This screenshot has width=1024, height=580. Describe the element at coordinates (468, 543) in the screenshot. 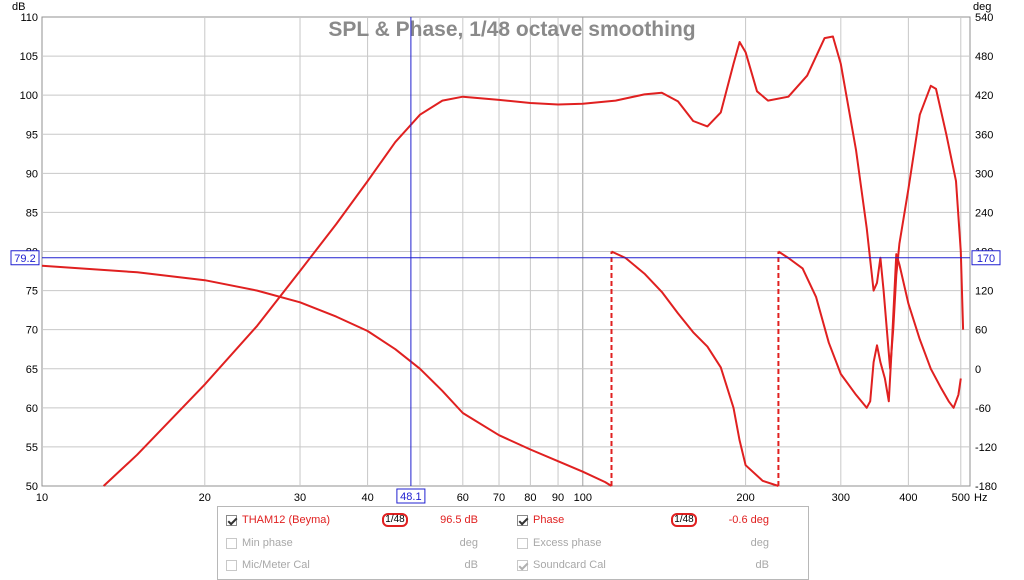

I see `min-phase-value: deg` at that location.